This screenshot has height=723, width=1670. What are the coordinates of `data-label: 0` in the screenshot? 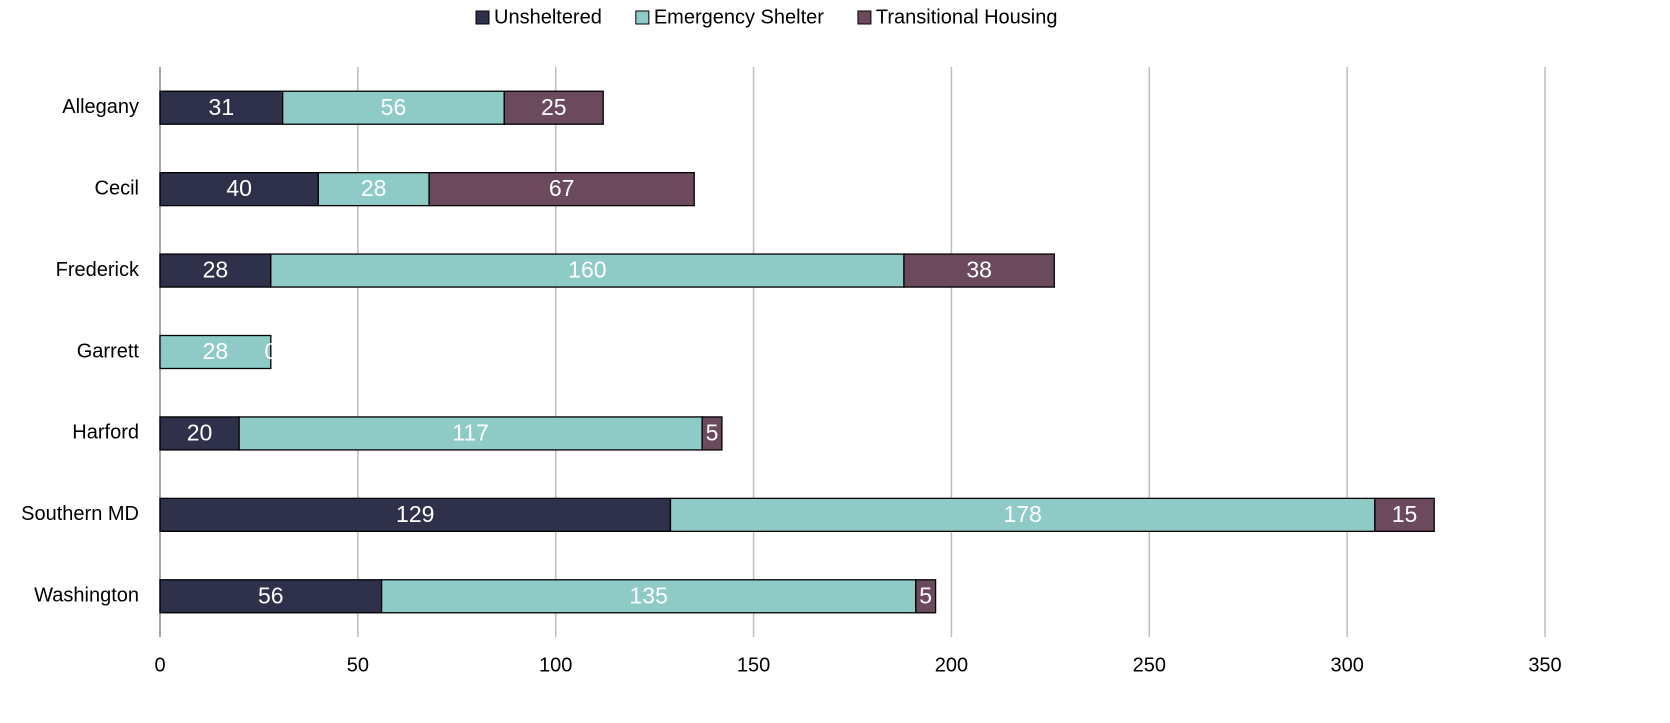 It's located at (270, 351).